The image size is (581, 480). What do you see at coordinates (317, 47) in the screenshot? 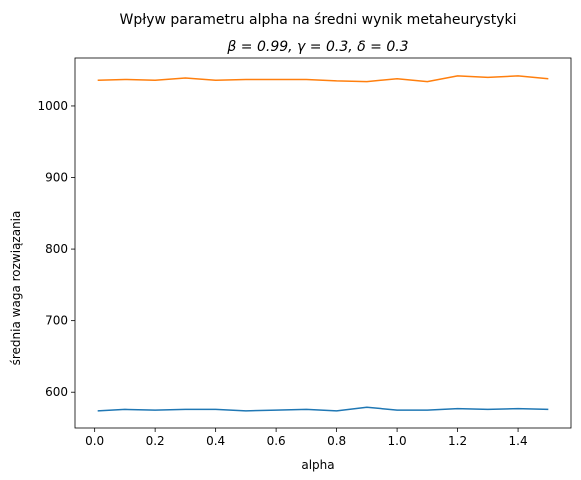
I see `chart-subtitle: β = 0.99, γ = 0.3, δ = 0.3` at bounding box center [317, 47].